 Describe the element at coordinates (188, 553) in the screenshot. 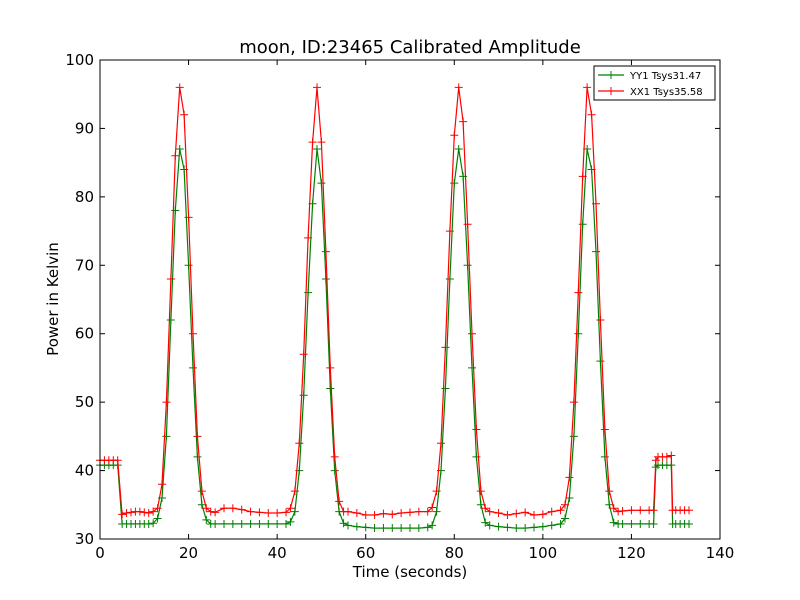

I see `x-tick-label: 20` at that location.